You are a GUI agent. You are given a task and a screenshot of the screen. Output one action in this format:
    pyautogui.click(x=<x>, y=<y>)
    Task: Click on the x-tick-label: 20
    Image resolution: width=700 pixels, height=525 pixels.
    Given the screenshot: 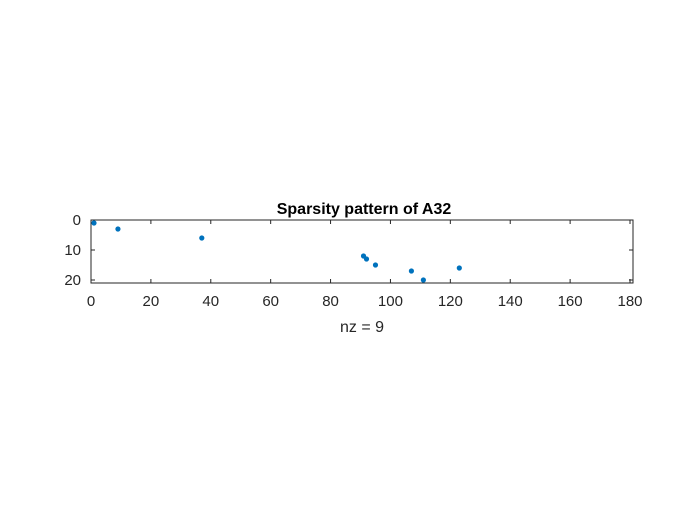 What is the action you would take?
    pyautogui.click(x=151, y=301)
    